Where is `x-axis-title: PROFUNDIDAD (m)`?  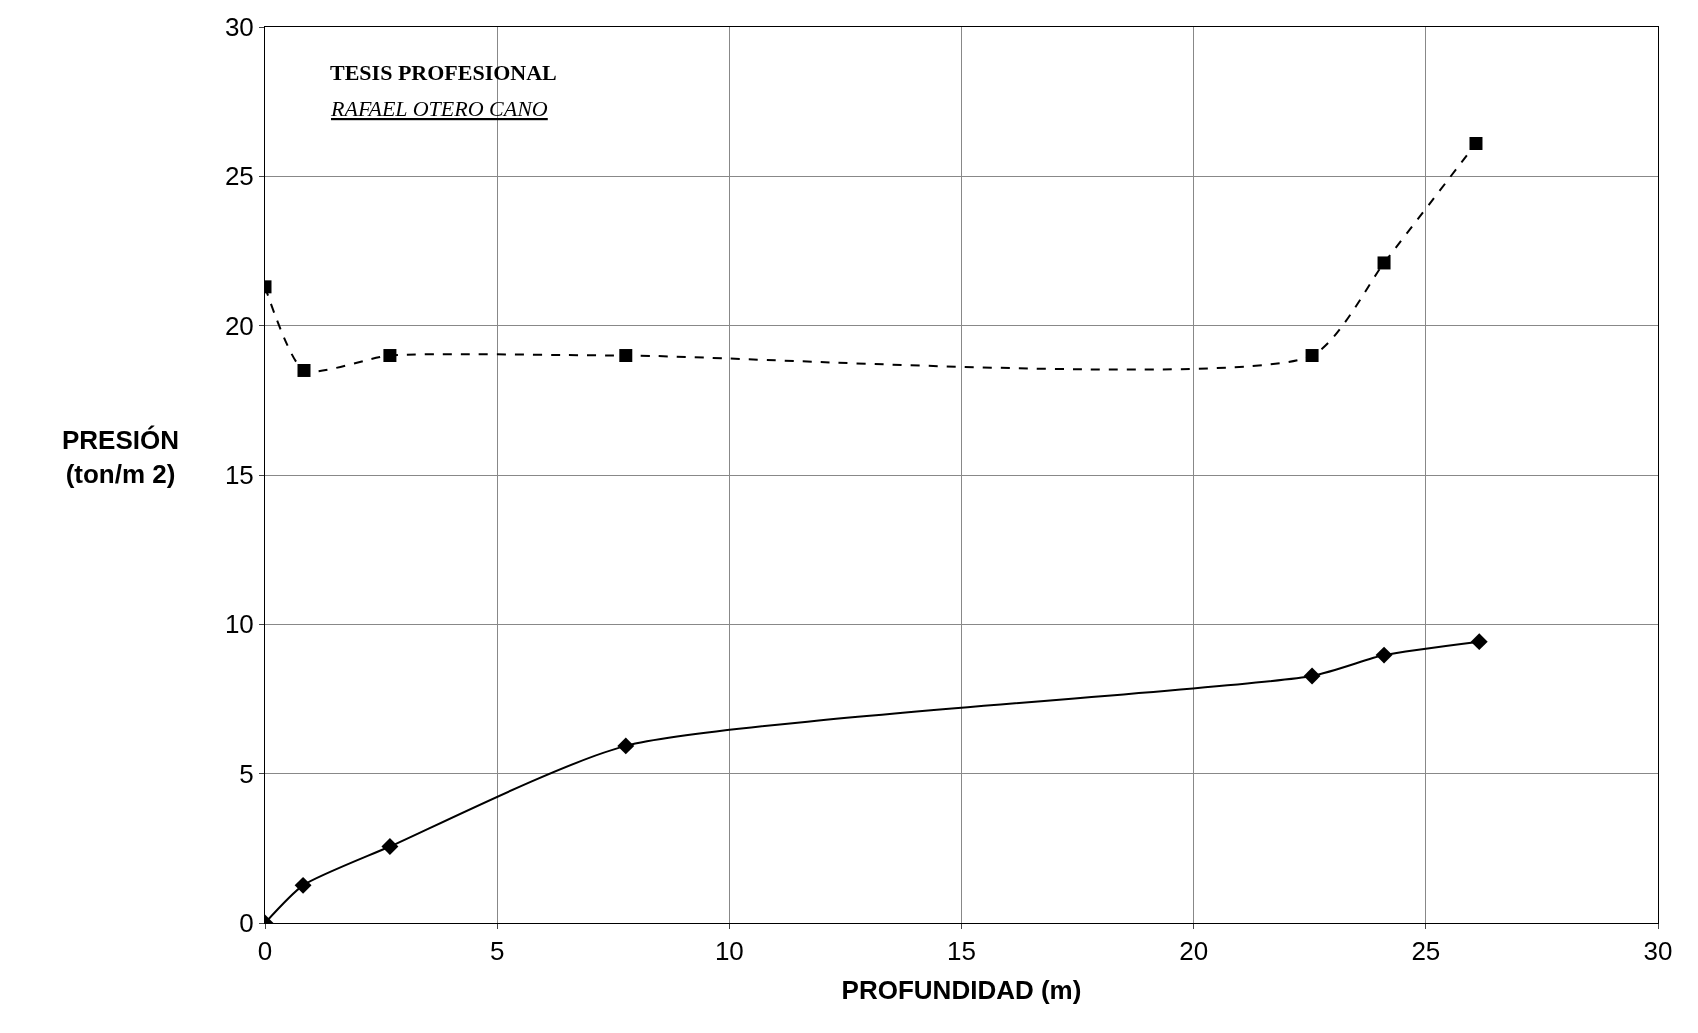 x-axis-title: PROFUNDIDAD (m) is located at coordinates (961, 989).